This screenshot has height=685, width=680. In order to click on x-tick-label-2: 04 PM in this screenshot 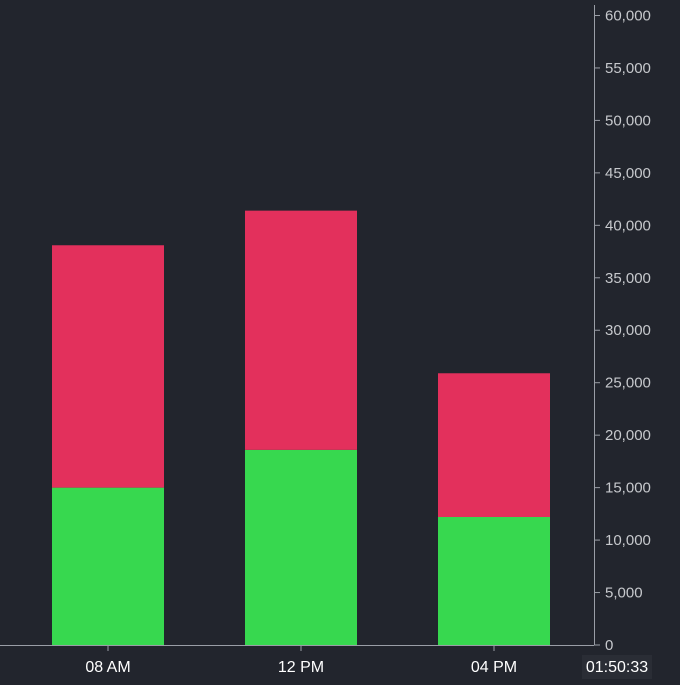, I will do `click(494, 667)`.